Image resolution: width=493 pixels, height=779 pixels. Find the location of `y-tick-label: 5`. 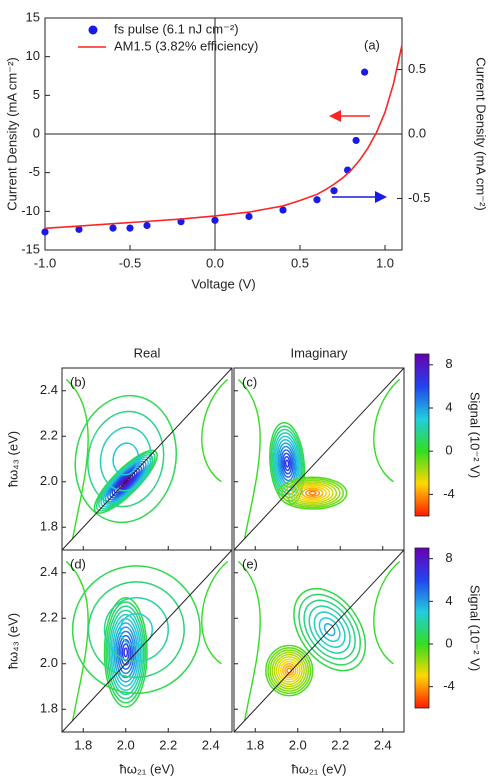

y-tick-label: 5 is located at coordinates (36, 94).